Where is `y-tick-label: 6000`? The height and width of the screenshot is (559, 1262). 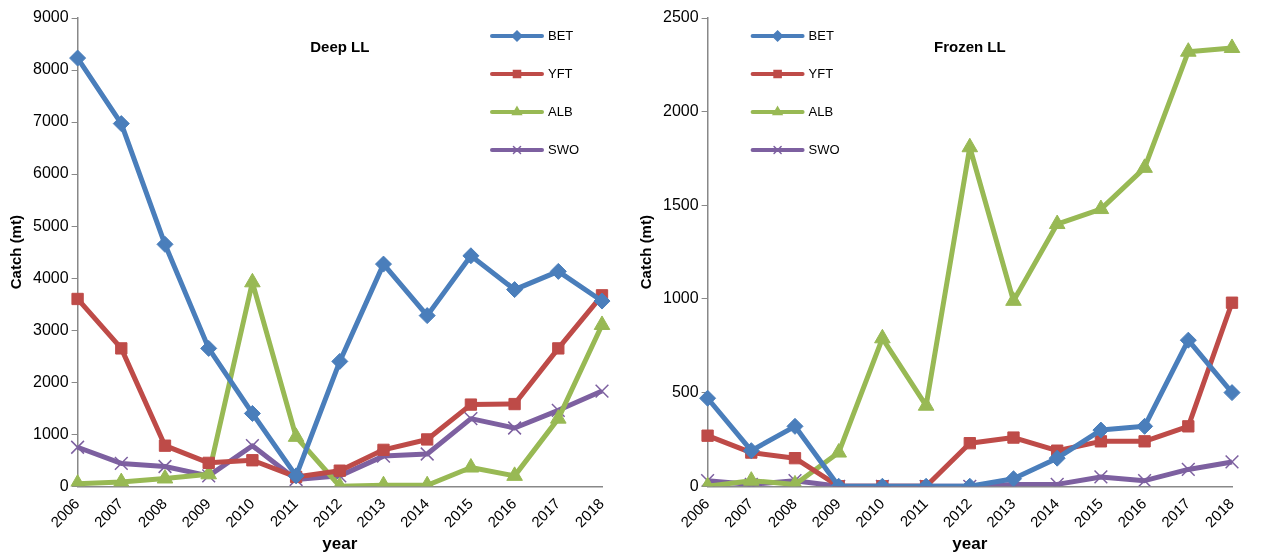 y-tick-label: 6000 is located at coordinates (51, 173).